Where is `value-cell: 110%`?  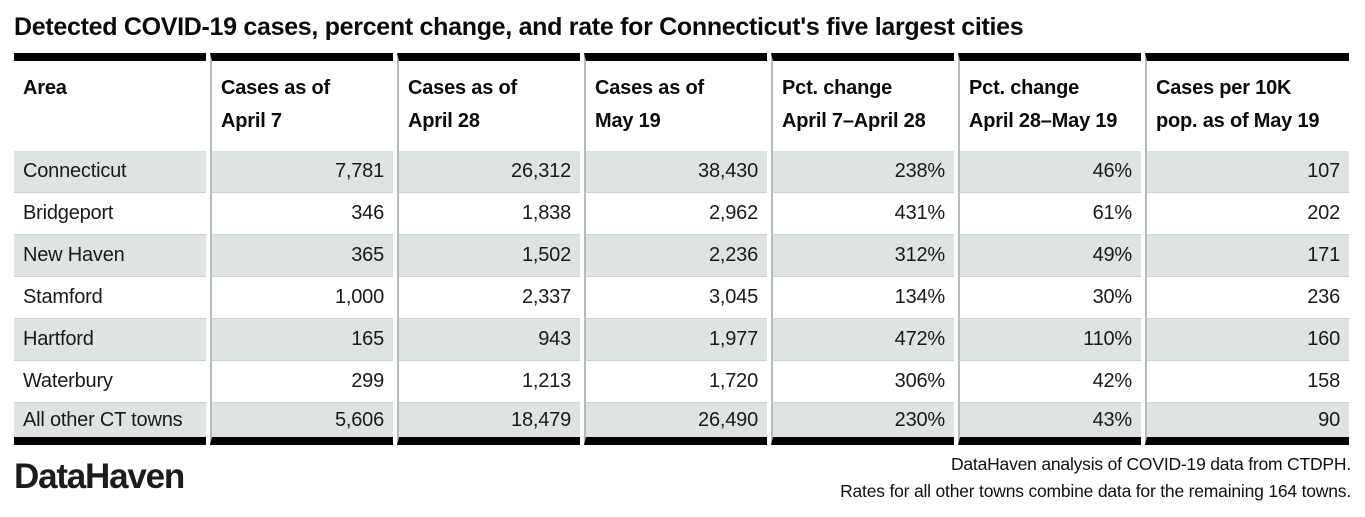 value-cell: 110% is located at coordinates (1049, 340).